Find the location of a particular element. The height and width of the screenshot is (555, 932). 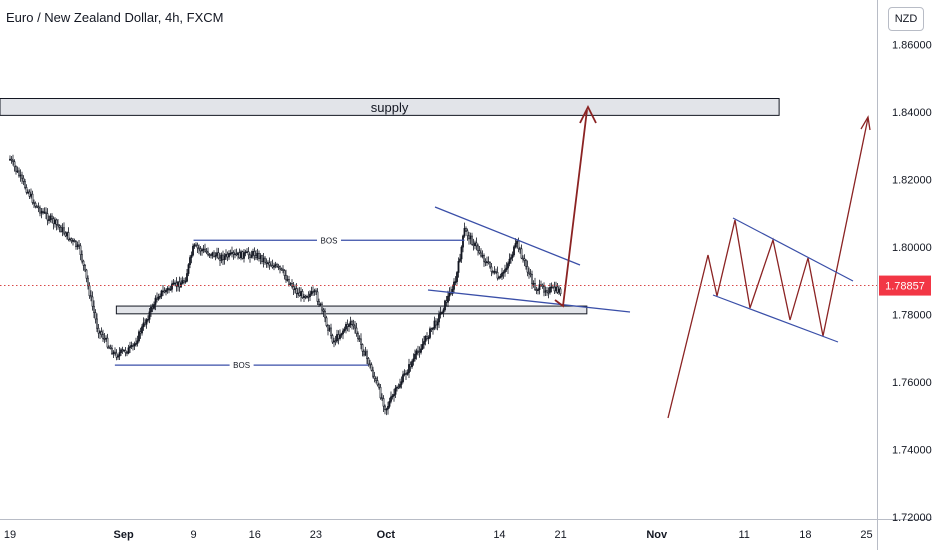

wedge-upper-trendline is located at coordinates (507, 236).